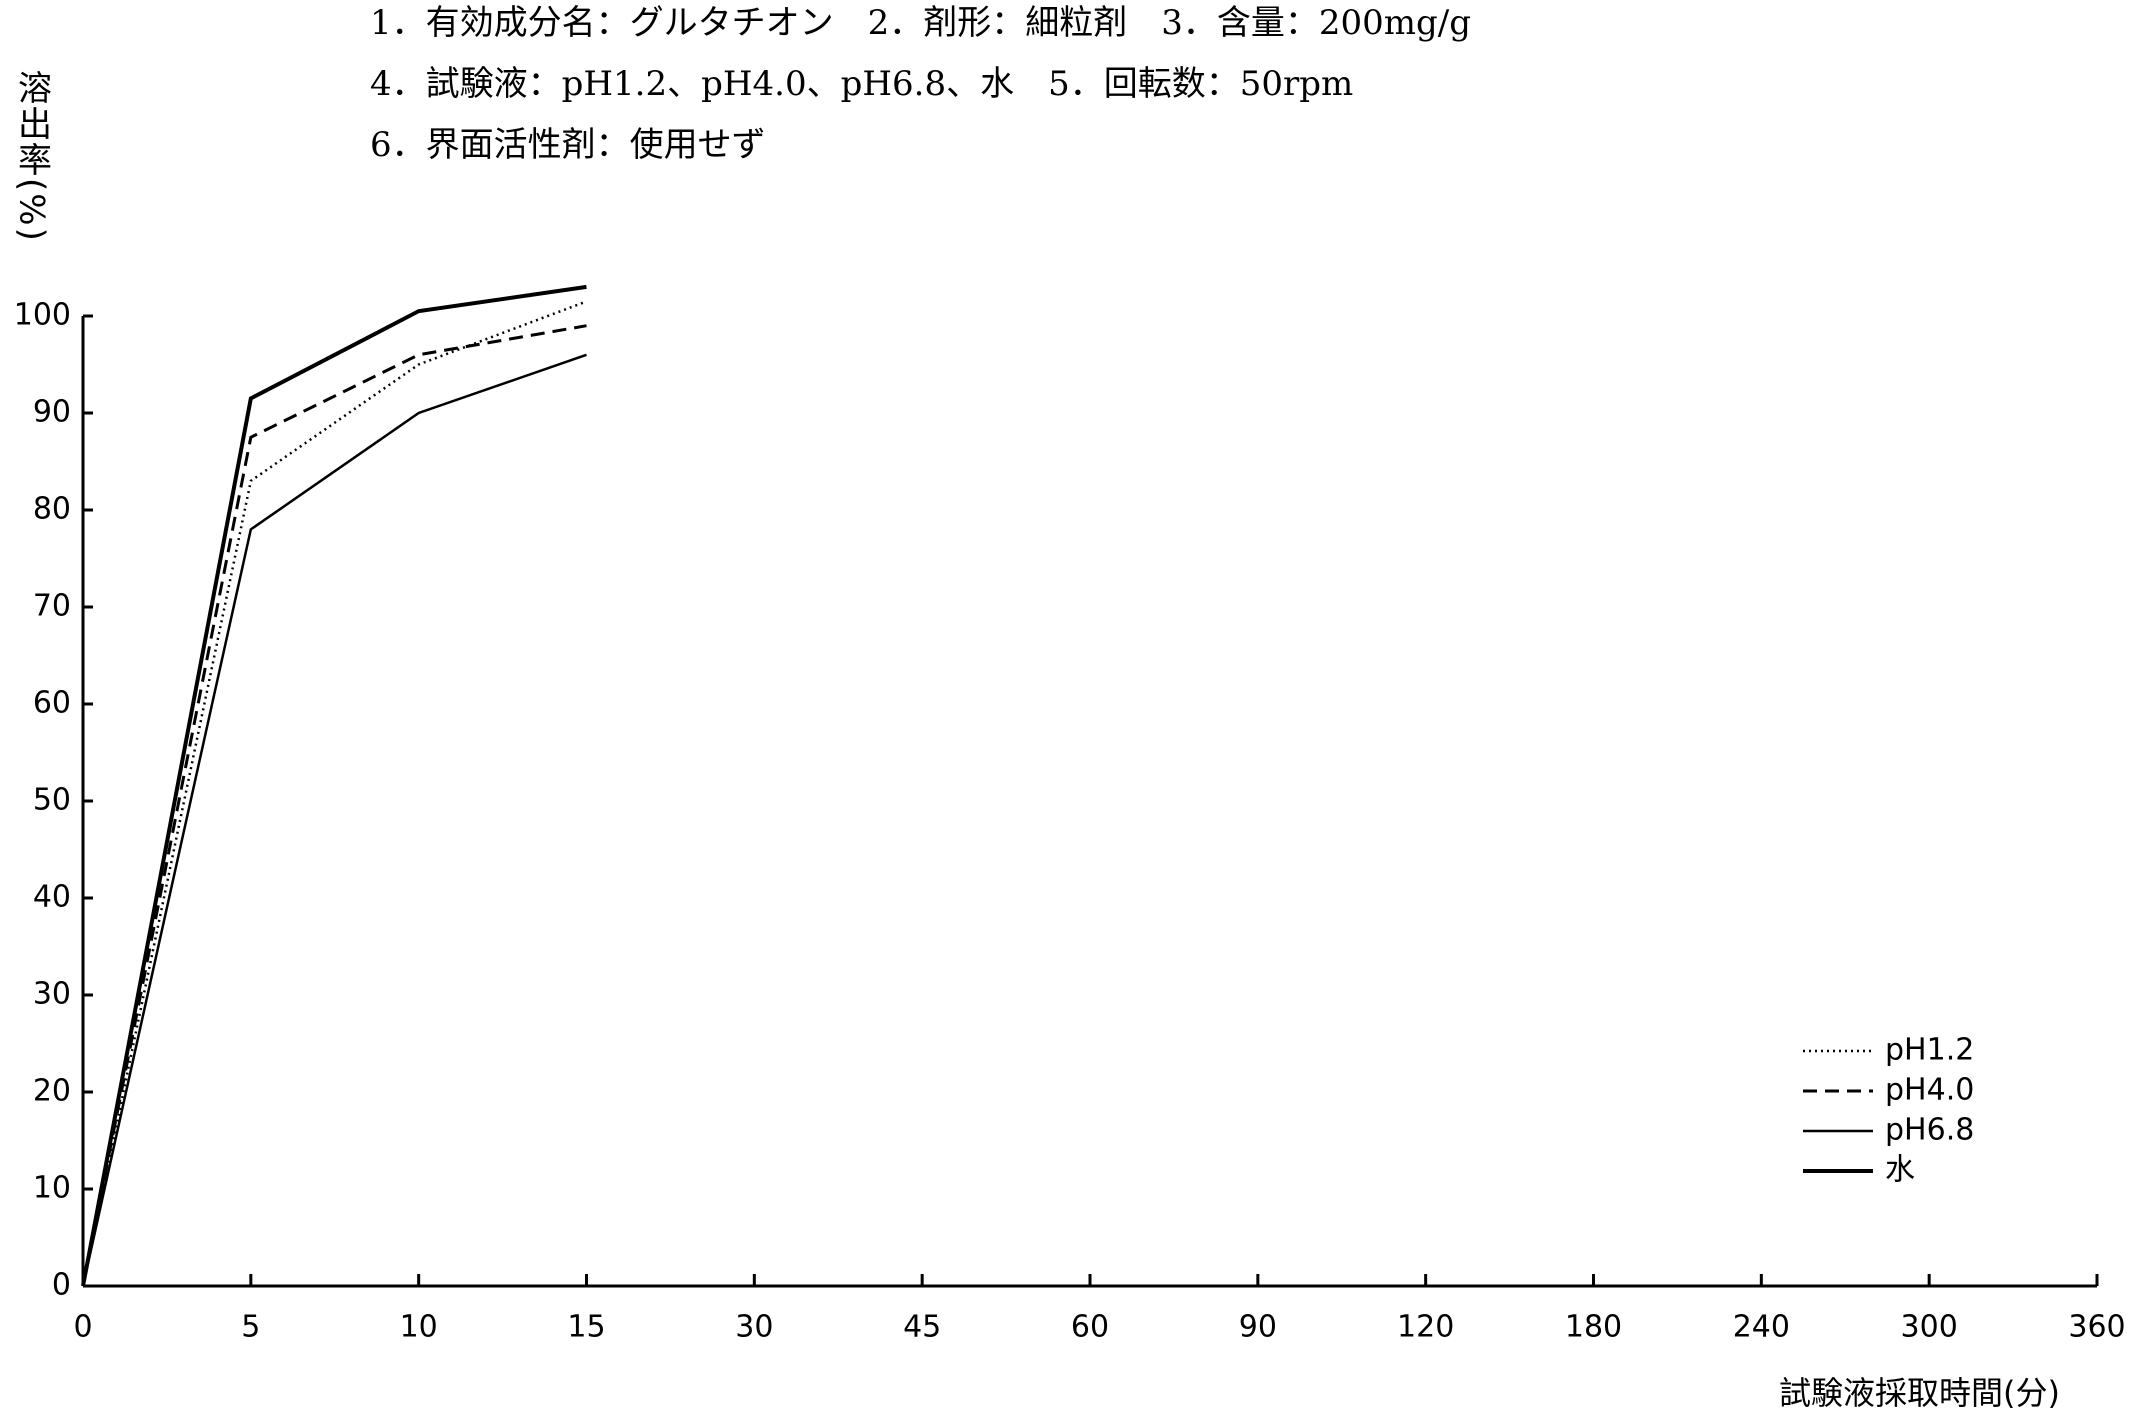 This screenshot has height=1417, width=2129. I want to click on title-line: 6．界面活性剤：使用せず, so click(568, 145).